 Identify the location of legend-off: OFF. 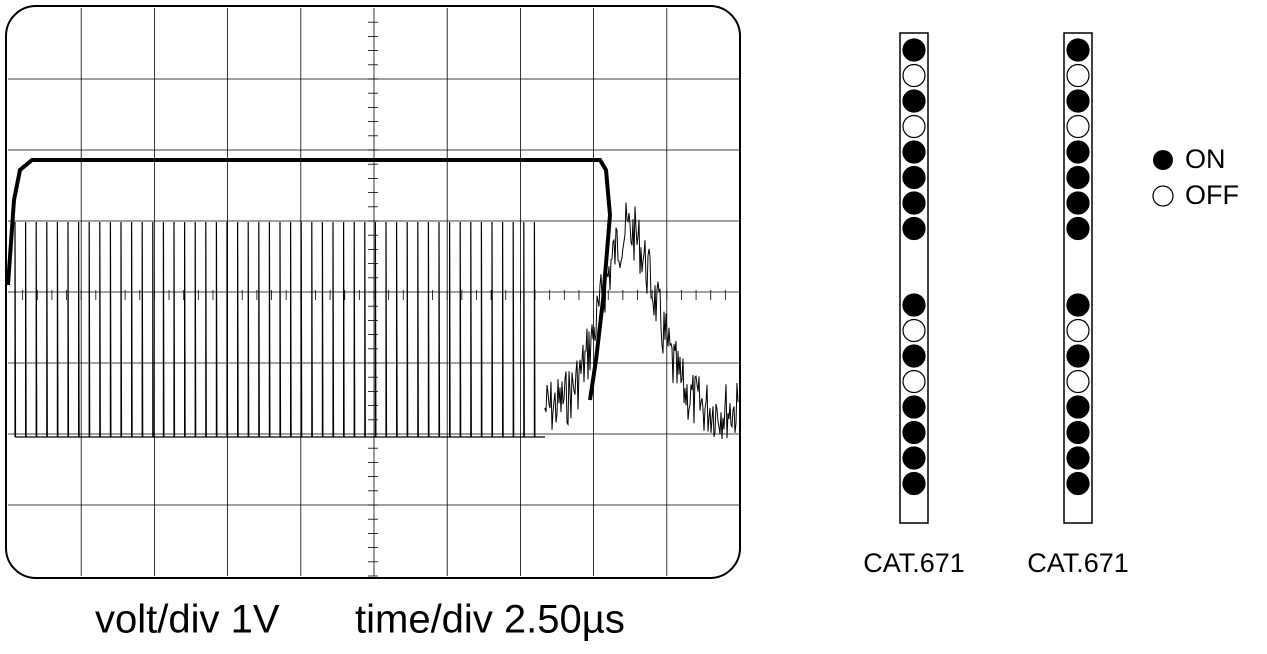
(1212, 195).